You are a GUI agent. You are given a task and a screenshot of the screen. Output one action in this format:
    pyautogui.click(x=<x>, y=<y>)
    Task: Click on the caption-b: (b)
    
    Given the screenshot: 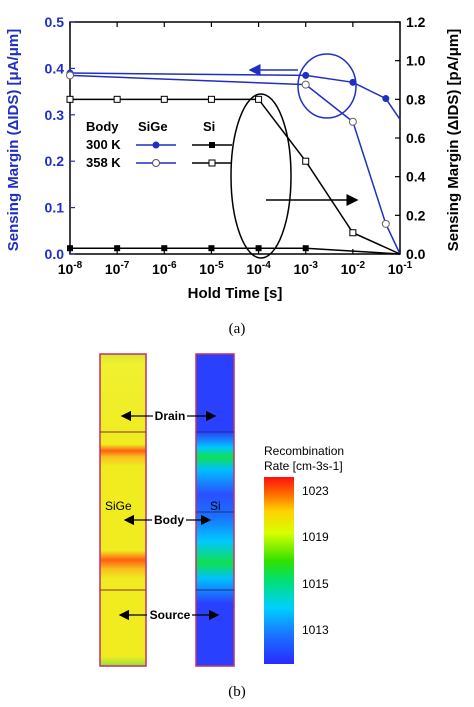 What is the action you would take?
    pyautogui.click(x=237, y=692)
    